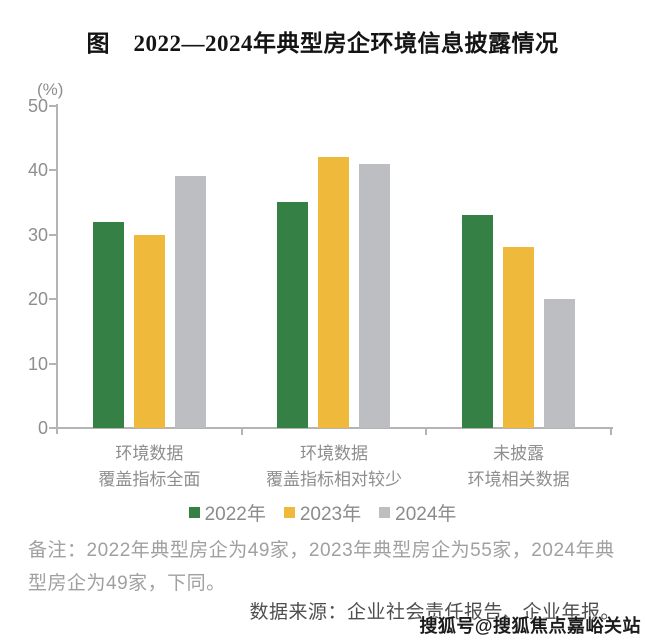 The image size is (645, 641). What do you see at coordinates (37, 299) in the screenshot?
I see `y-tick-label: 20` at bounding box center [37, 299].